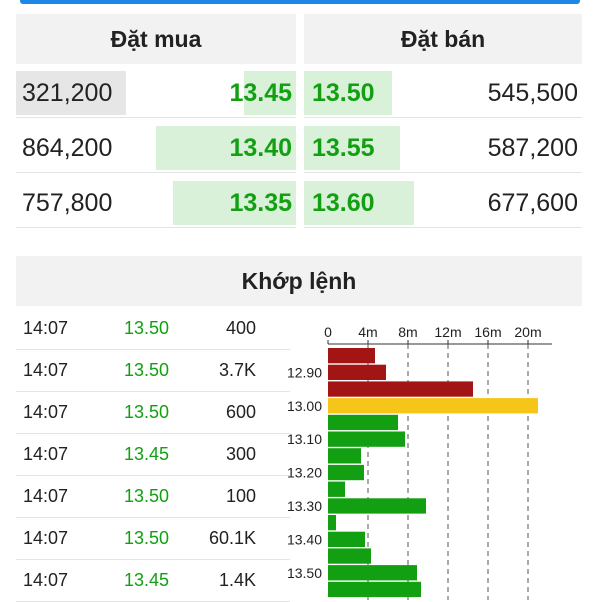  Describe the element at coordinates (487, 332) in the screenshot. I see `x-tick-label: 16m` at that location.